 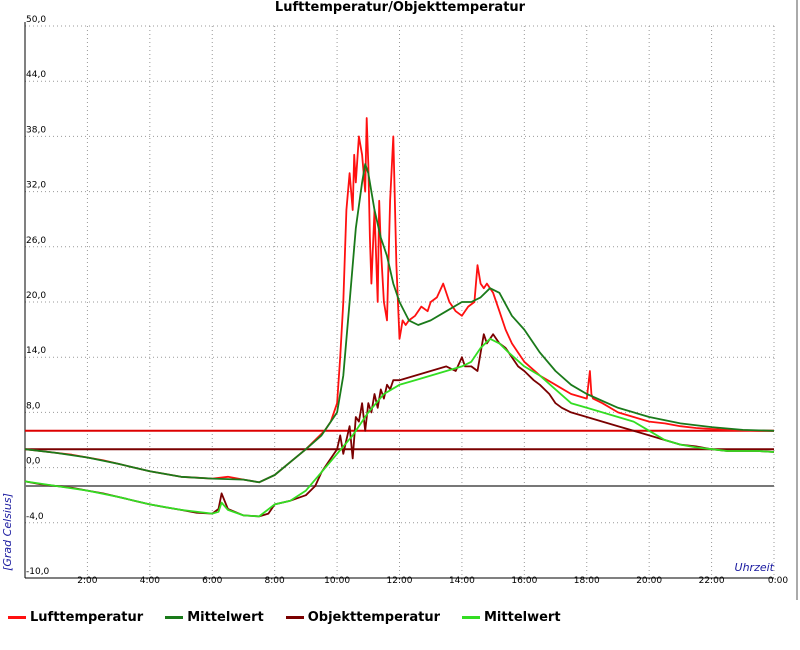 I want to click on x-tick-label: 16:00, so click(x=524, y=581).